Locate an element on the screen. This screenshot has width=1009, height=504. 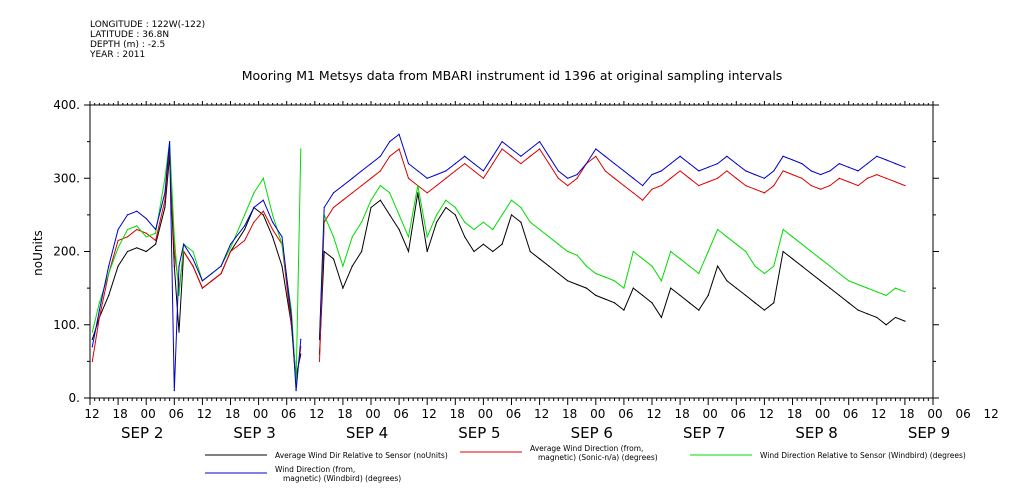
x-tick-label: 06 is located at coordinates (513, 414).